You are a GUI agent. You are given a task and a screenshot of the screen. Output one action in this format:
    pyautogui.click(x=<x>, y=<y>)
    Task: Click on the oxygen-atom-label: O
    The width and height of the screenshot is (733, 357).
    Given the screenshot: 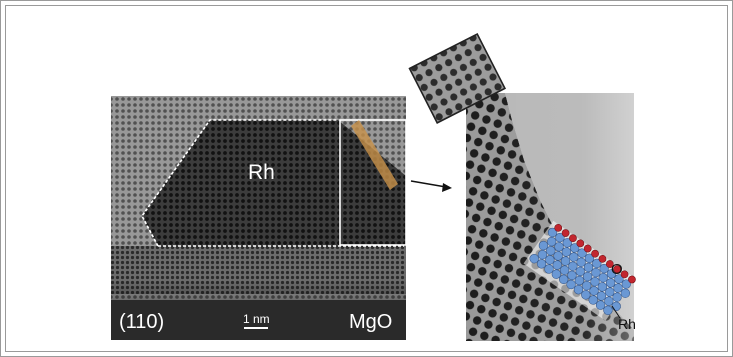 What is the action you would take?
    pyautogui.click(x=617, y=269)
    